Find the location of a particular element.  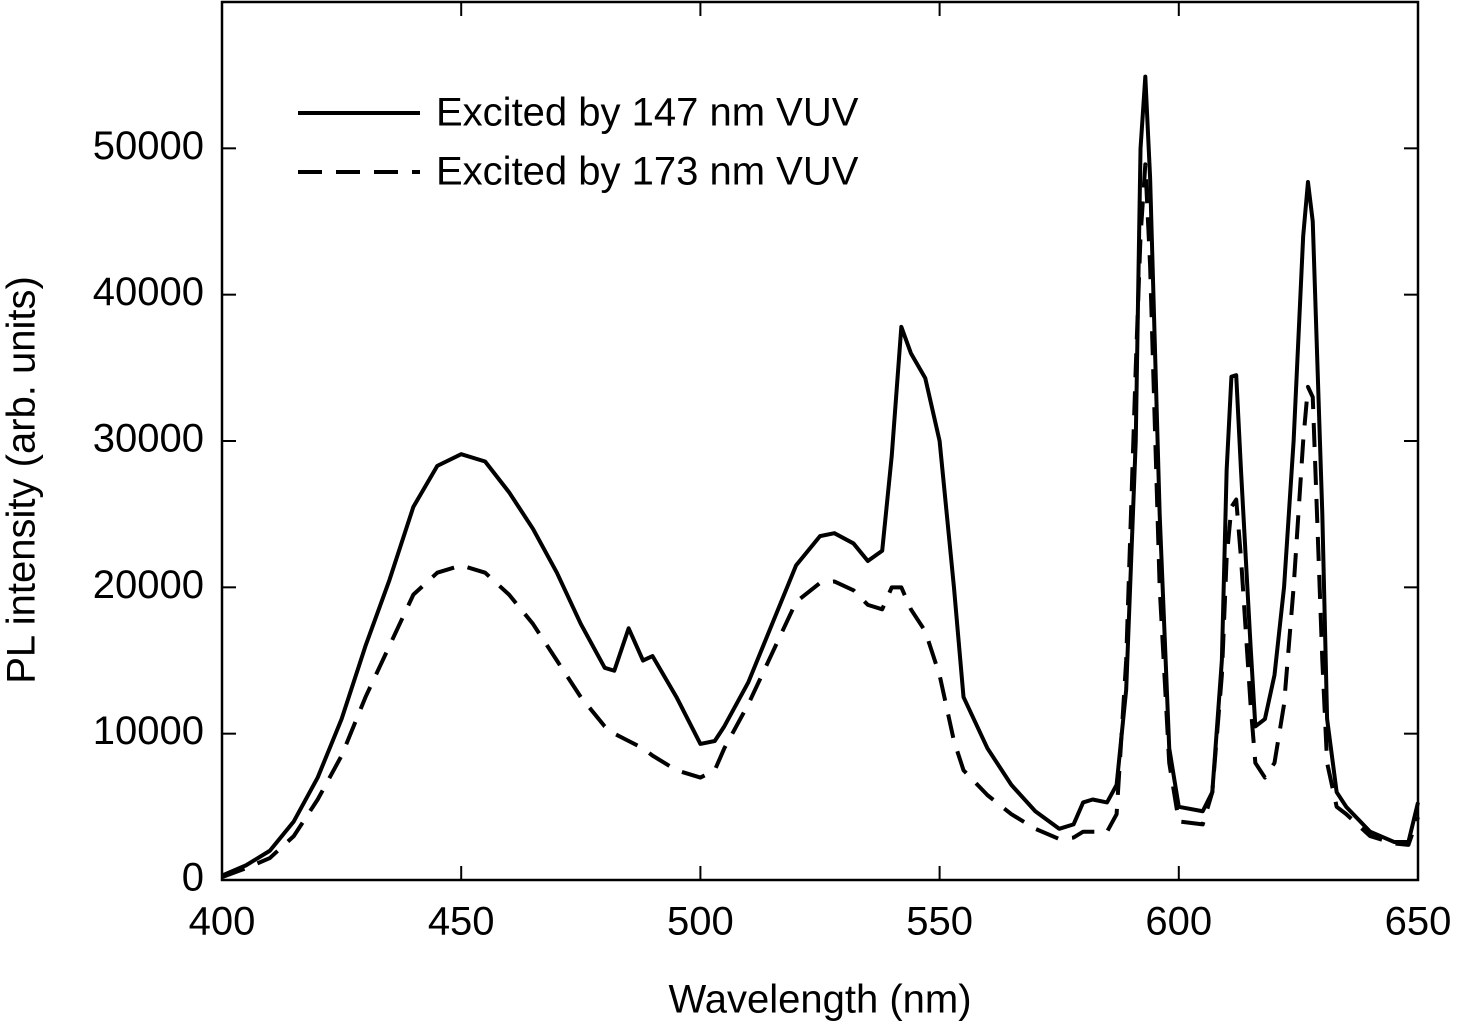

y-tick-label: 0 is located at coordinates (193, 878).